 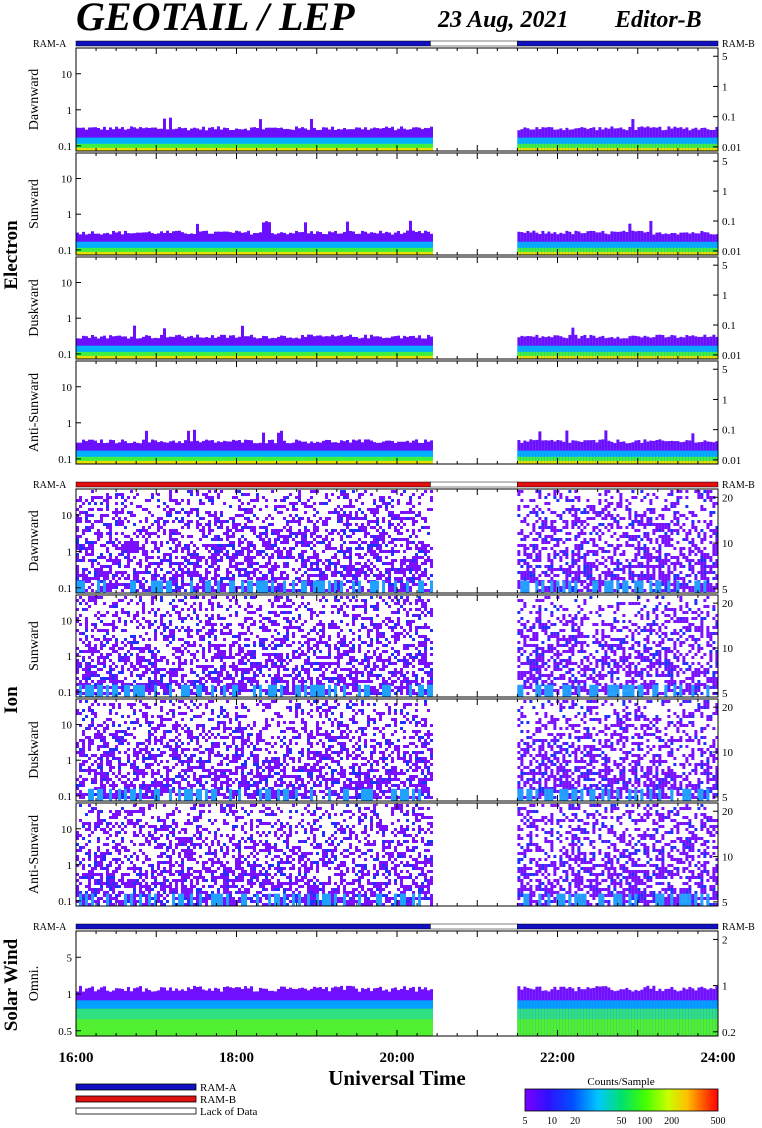 I want to click on panel-label: Sunward, so click(x=34, y=646).